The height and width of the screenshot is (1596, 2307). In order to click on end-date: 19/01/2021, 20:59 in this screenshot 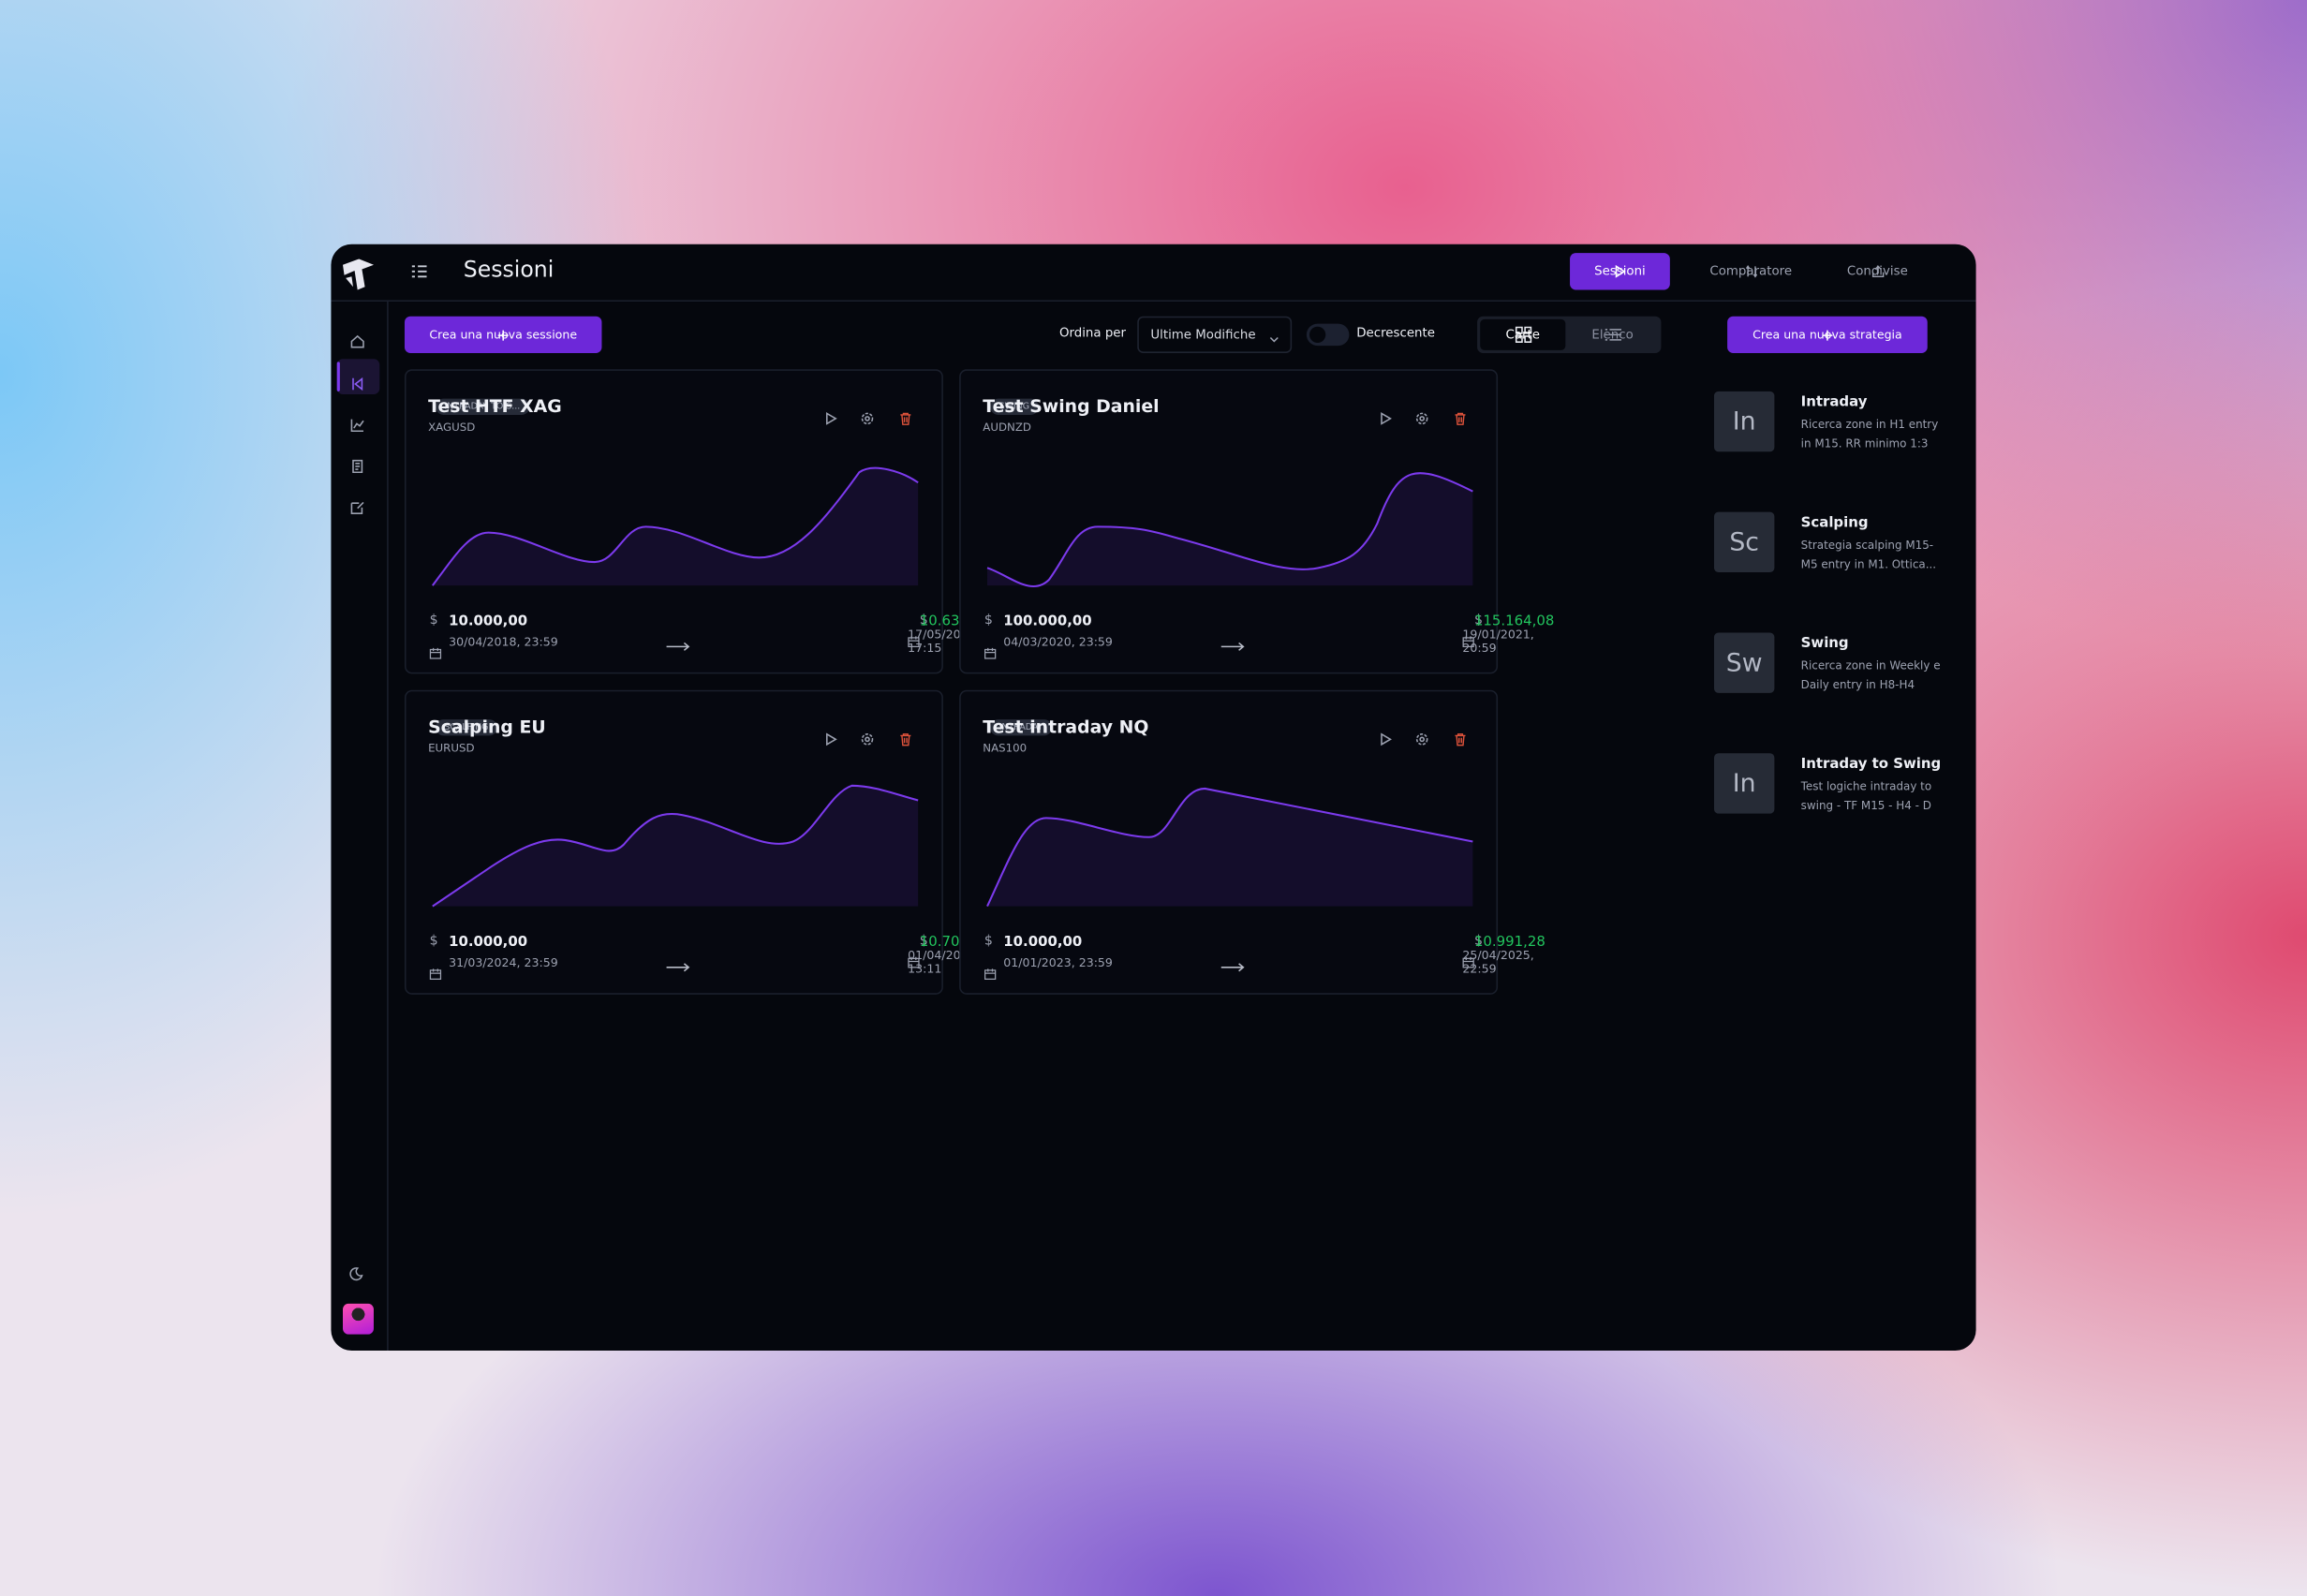, I will do `click(1498, 642)`.